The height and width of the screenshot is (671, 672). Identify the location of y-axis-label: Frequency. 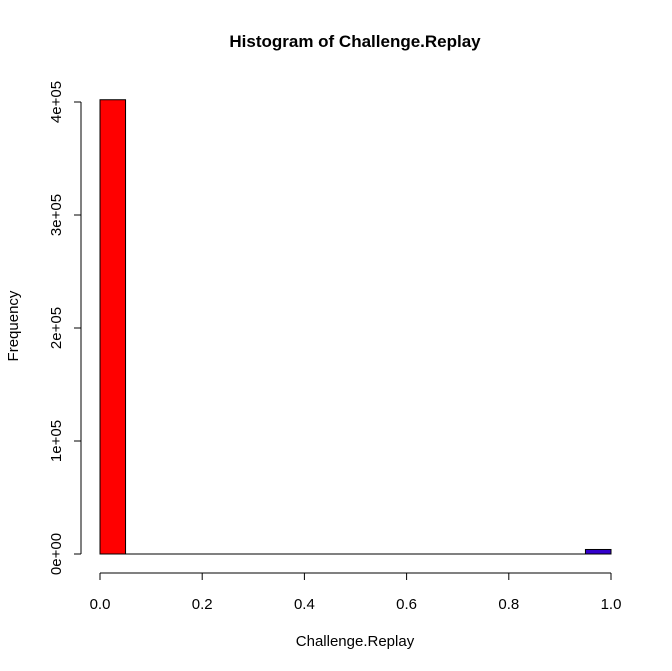
(13, 325).